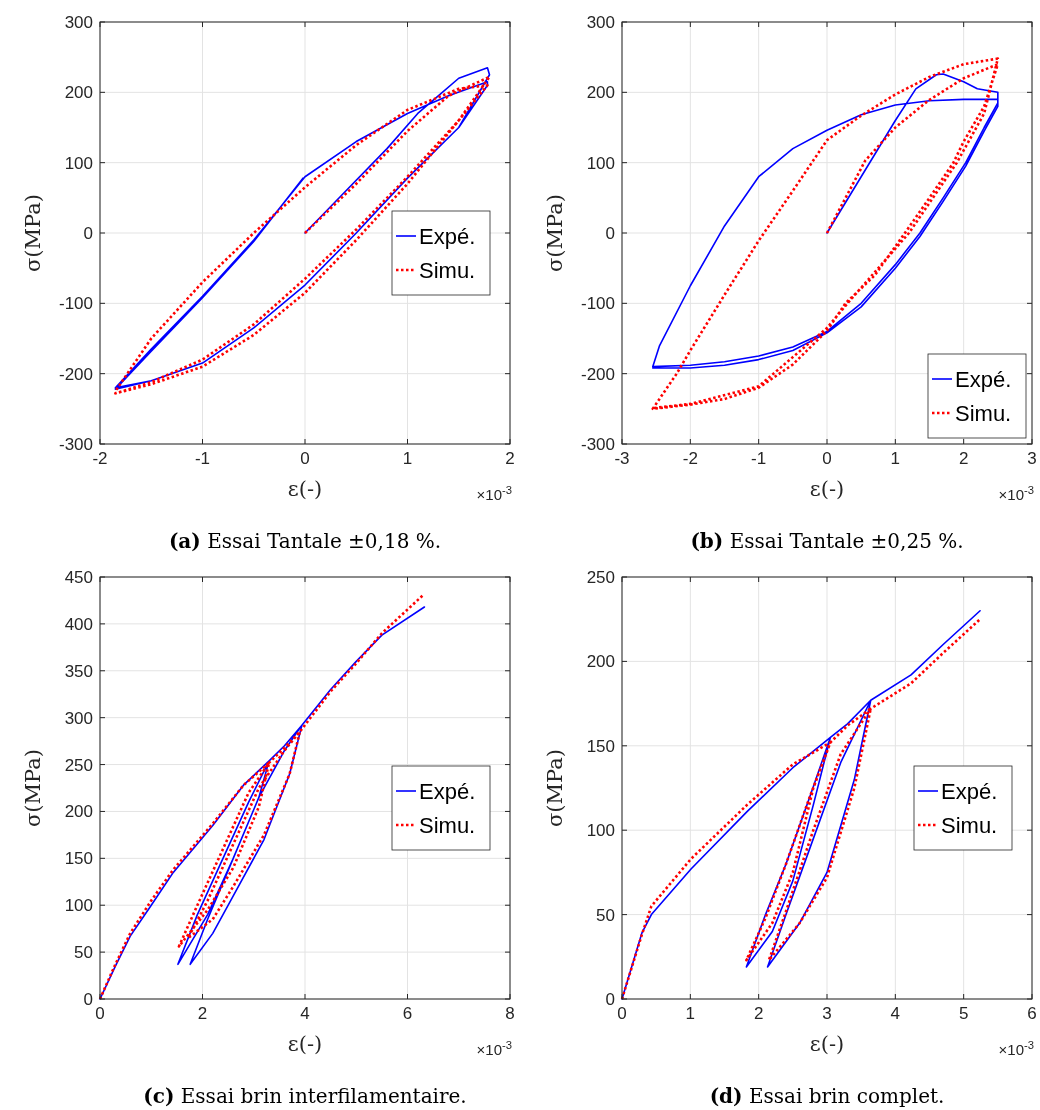  I want to click on line-series, so click(825, 221).